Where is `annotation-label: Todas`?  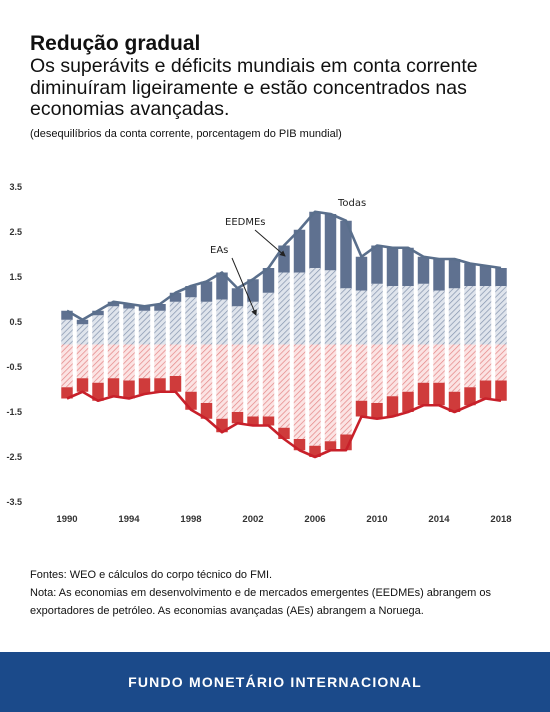 annotation-label: Todas is located at coordinates (351, 203).